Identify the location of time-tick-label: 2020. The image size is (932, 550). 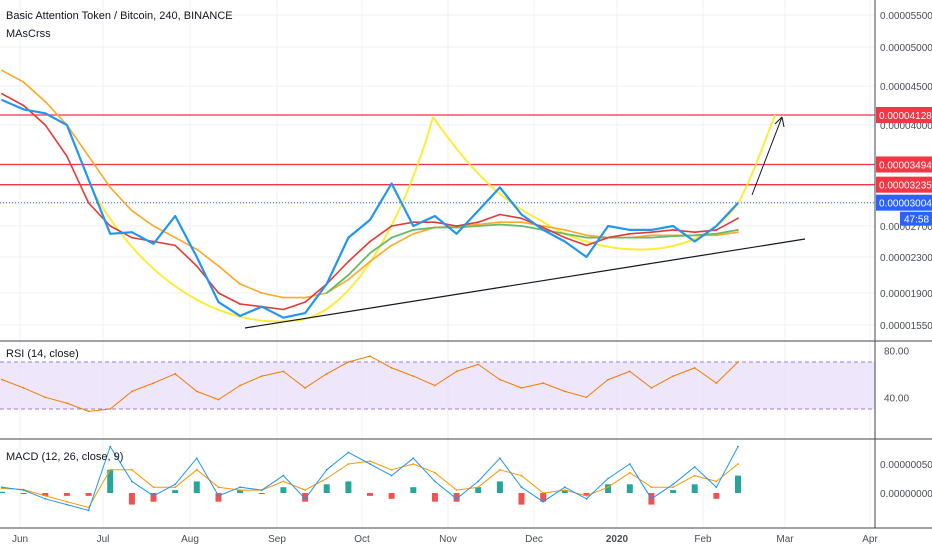
(617, 539).